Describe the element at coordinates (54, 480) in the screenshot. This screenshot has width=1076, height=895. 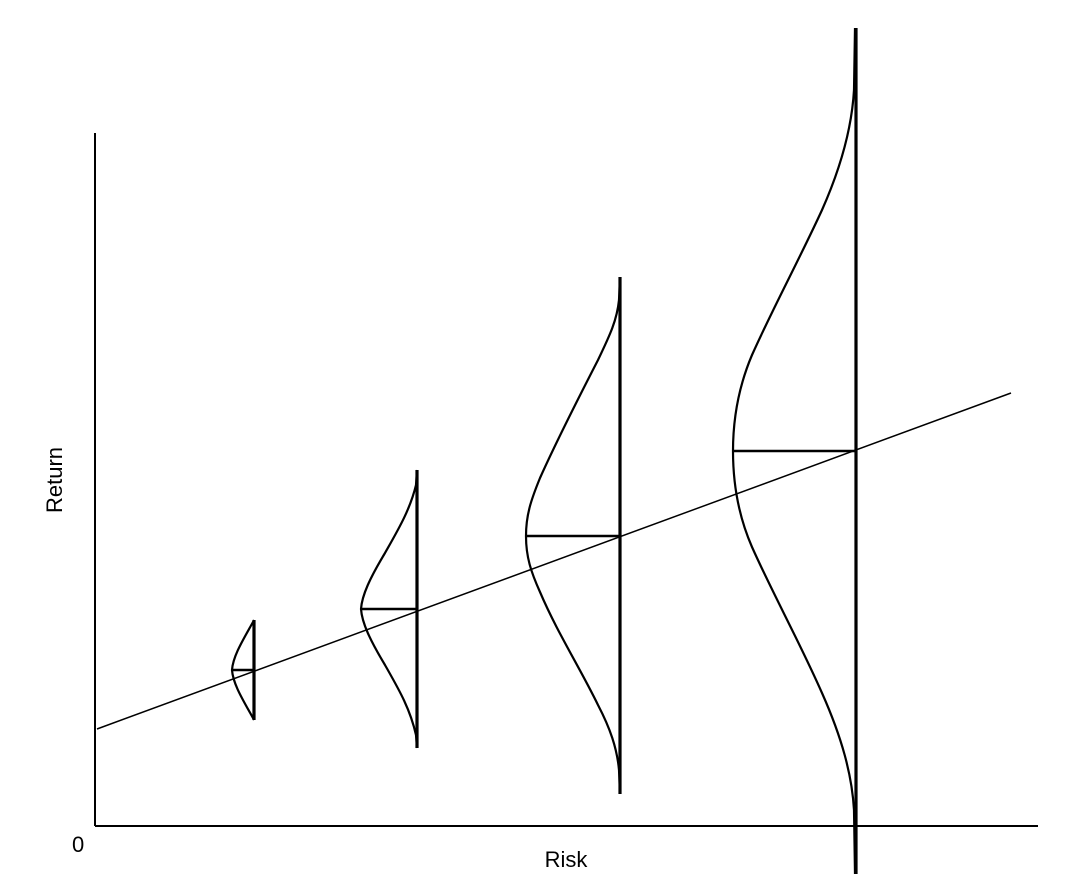
I see `y-axis-label: Return` at that location.